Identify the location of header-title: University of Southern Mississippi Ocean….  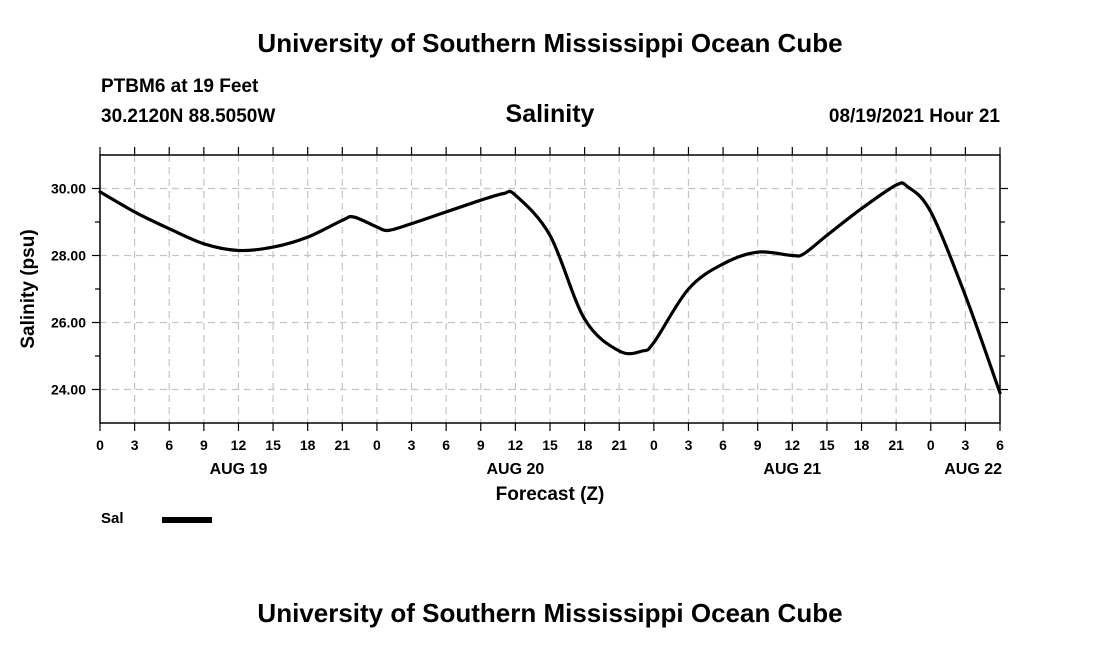
(550, 43).